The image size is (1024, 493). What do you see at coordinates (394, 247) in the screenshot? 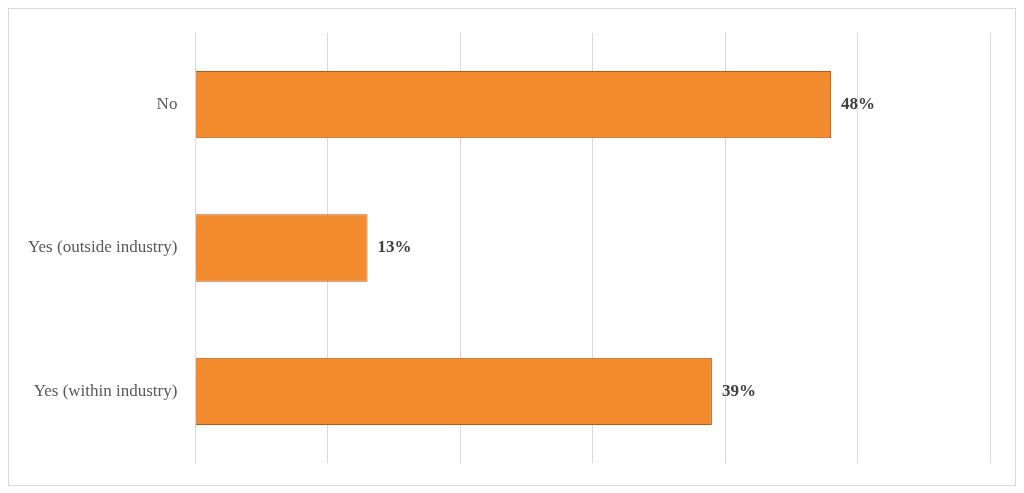
I see `data-label: 13%` at bounding box center [394, 247].